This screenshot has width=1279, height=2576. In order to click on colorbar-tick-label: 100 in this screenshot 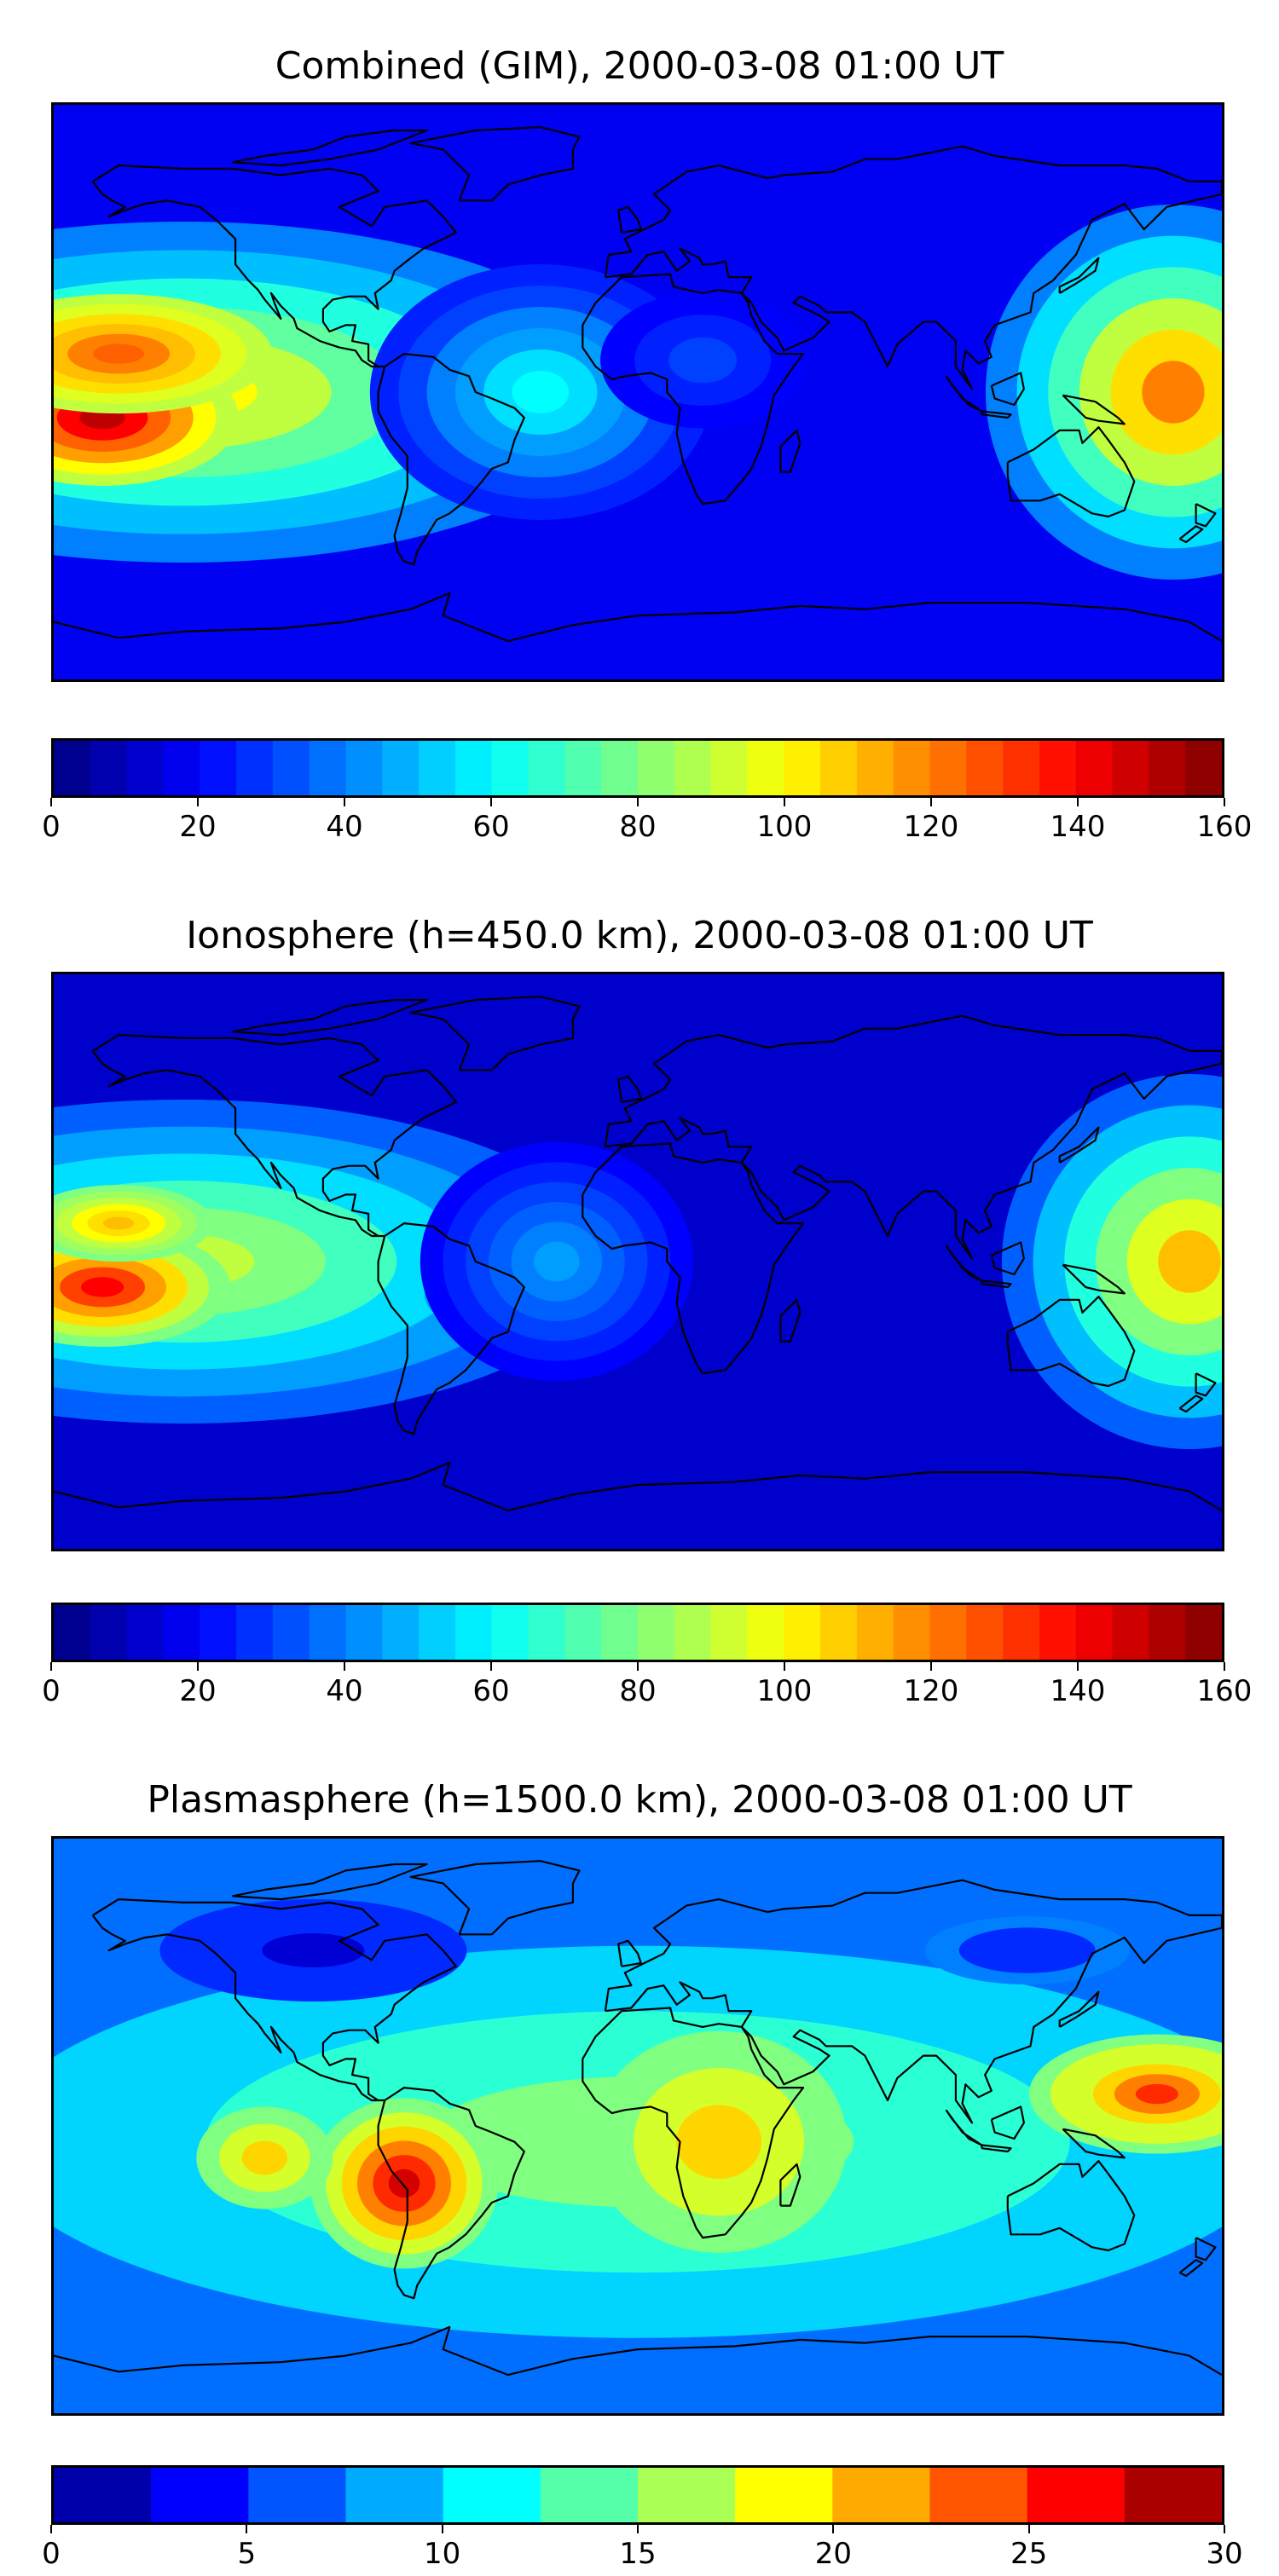, I will do `click(784, 827)`.